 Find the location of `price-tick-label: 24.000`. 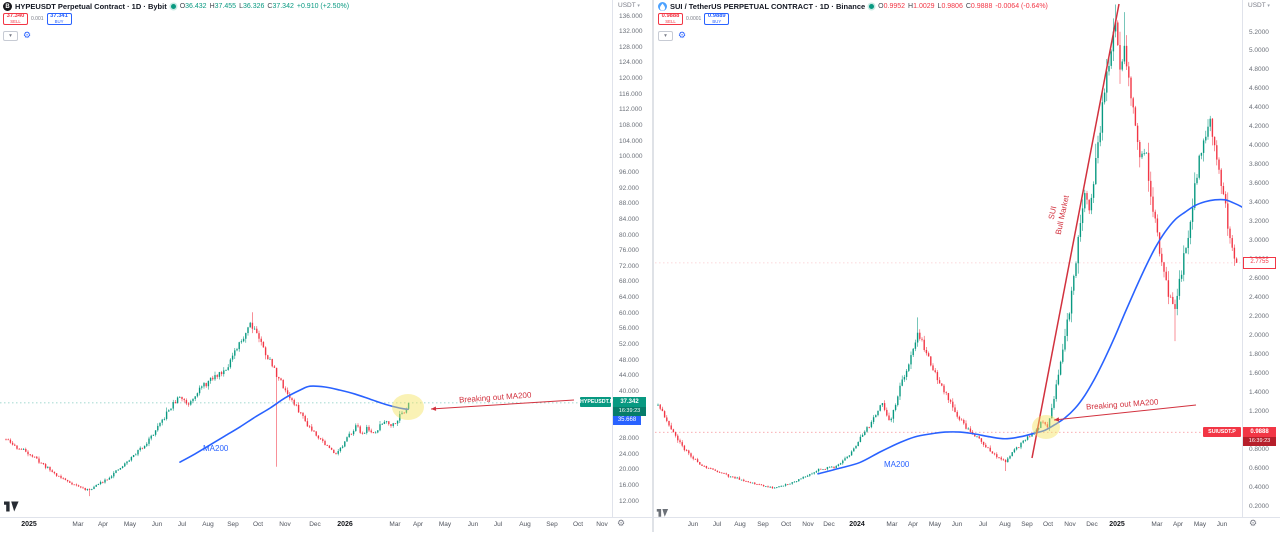

price-tick-label: 24.000 is located at coordinates (629, 454).